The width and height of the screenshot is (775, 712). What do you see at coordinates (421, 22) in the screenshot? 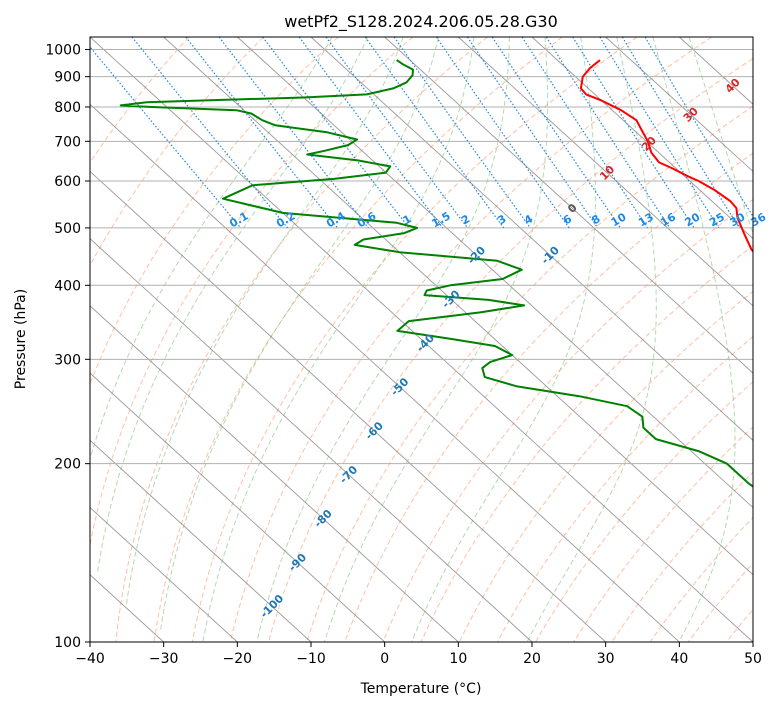
I see `chart-title: wetPf2_S128.2024.206.05.28.G30` at bounding box center [421, 22].